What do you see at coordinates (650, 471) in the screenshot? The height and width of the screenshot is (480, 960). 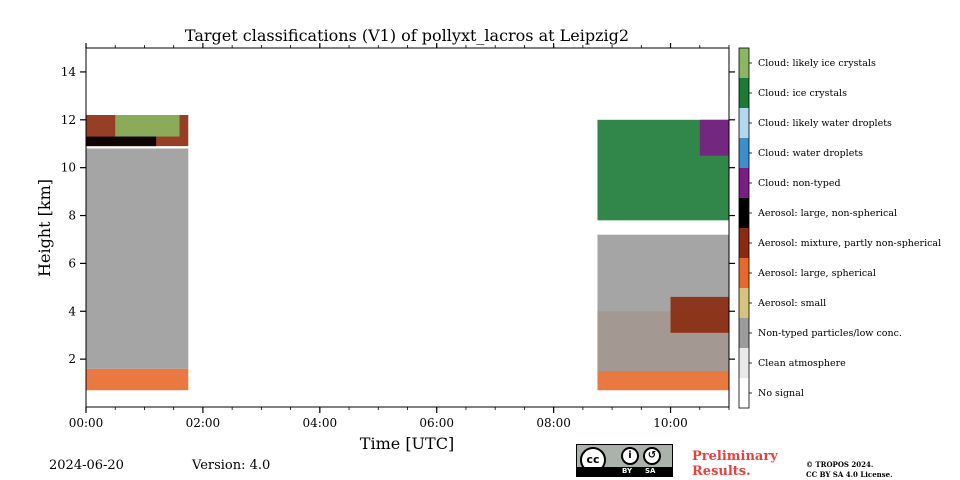 I see `sa-label: SA` at bounding box center [650, 471].